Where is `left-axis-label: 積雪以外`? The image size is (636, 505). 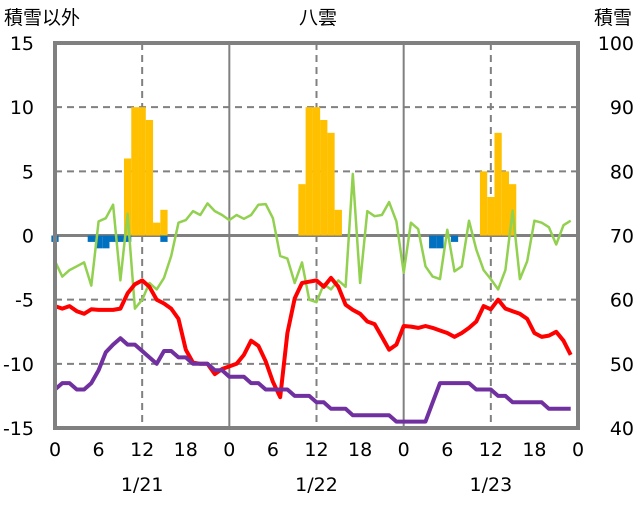
left-axis-label: 積雪以外 is located at coordinates (42, 18).